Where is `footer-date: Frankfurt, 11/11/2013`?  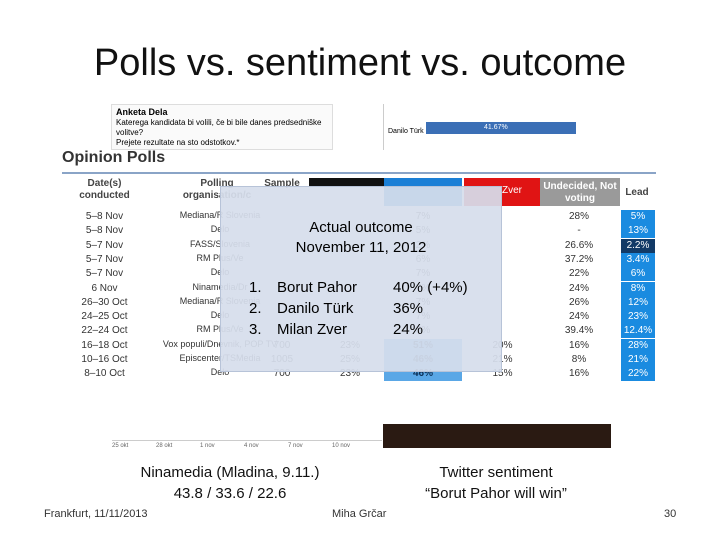
footer-date: Frankfurt, 11/11/2013 is located at coordinates (96, 514).